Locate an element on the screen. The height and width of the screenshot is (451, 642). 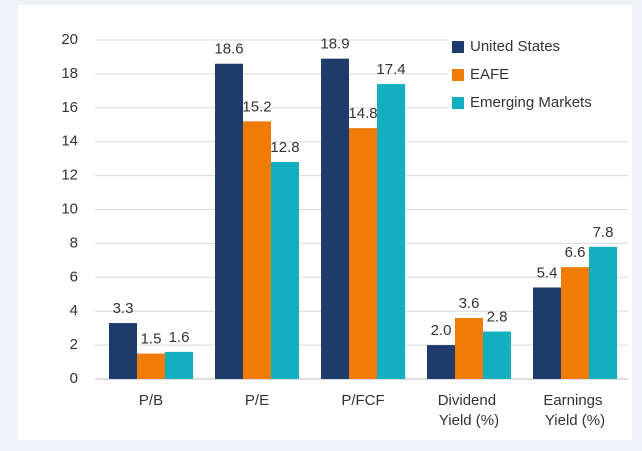
y-tick-label: 8 is located at coordinates (74, 242).